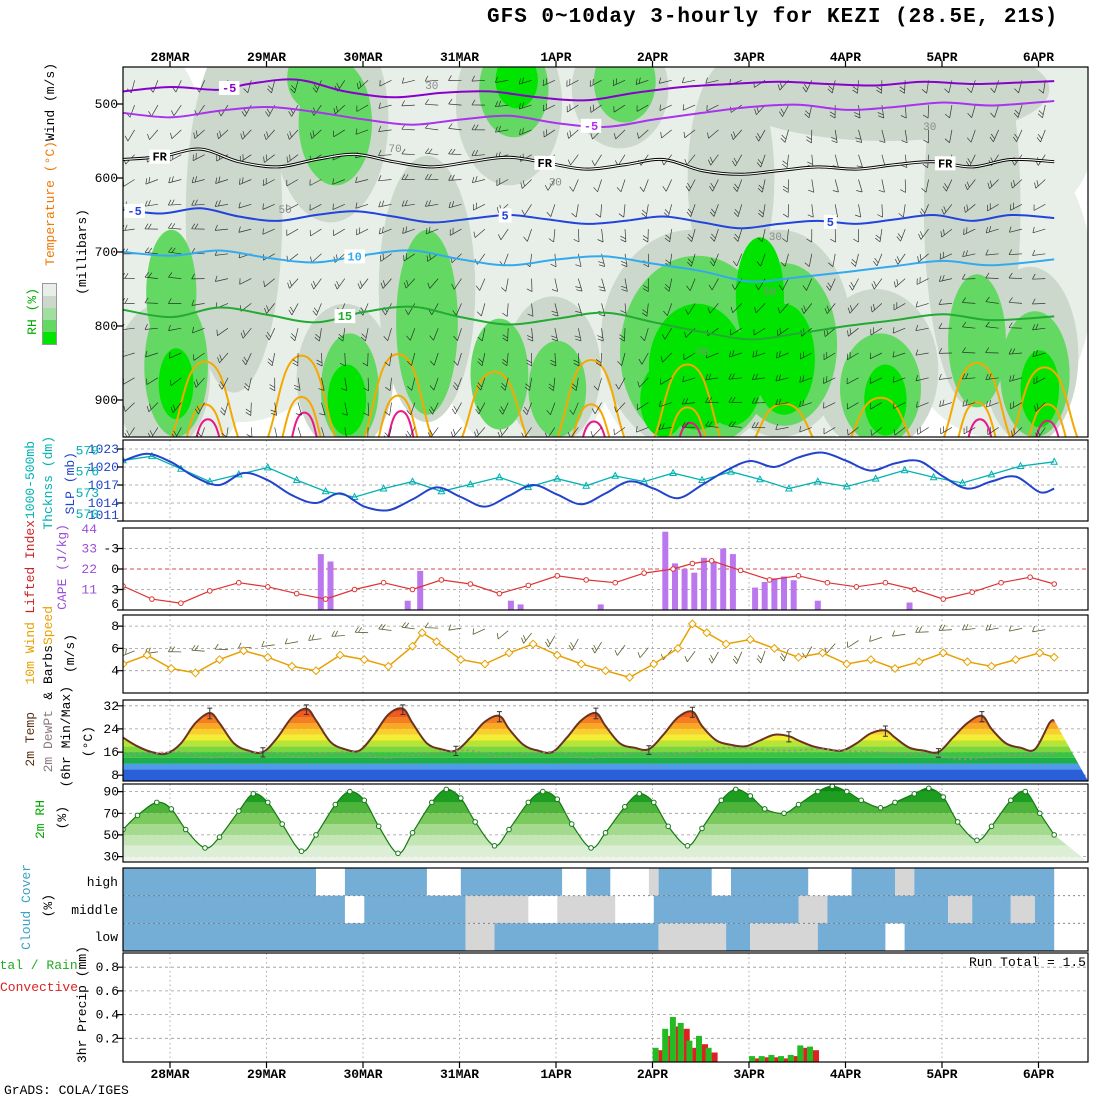 The image size is (1100, 1100). I want to click on rh-tick-label: 50, so click(111, 835).